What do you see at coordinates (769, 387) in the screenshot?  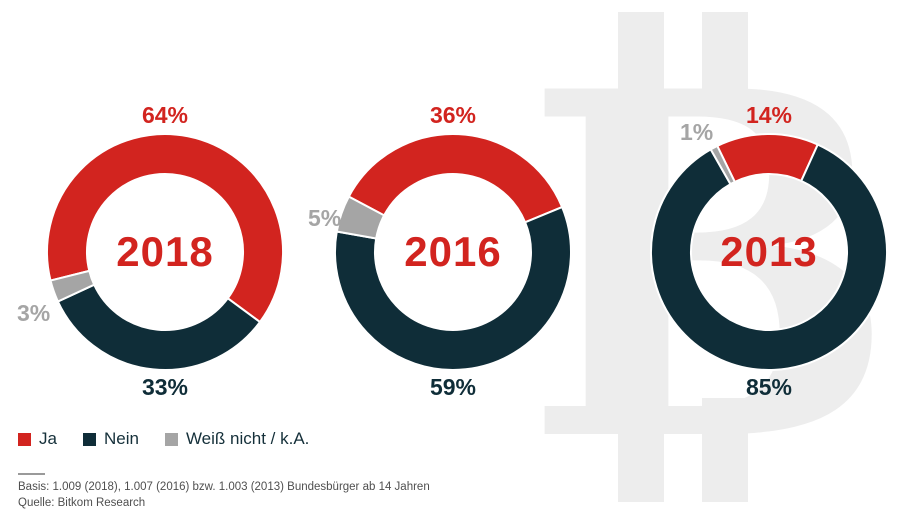 I see `nein-value-label-2013: 85%` at bounding box center [769, 387].